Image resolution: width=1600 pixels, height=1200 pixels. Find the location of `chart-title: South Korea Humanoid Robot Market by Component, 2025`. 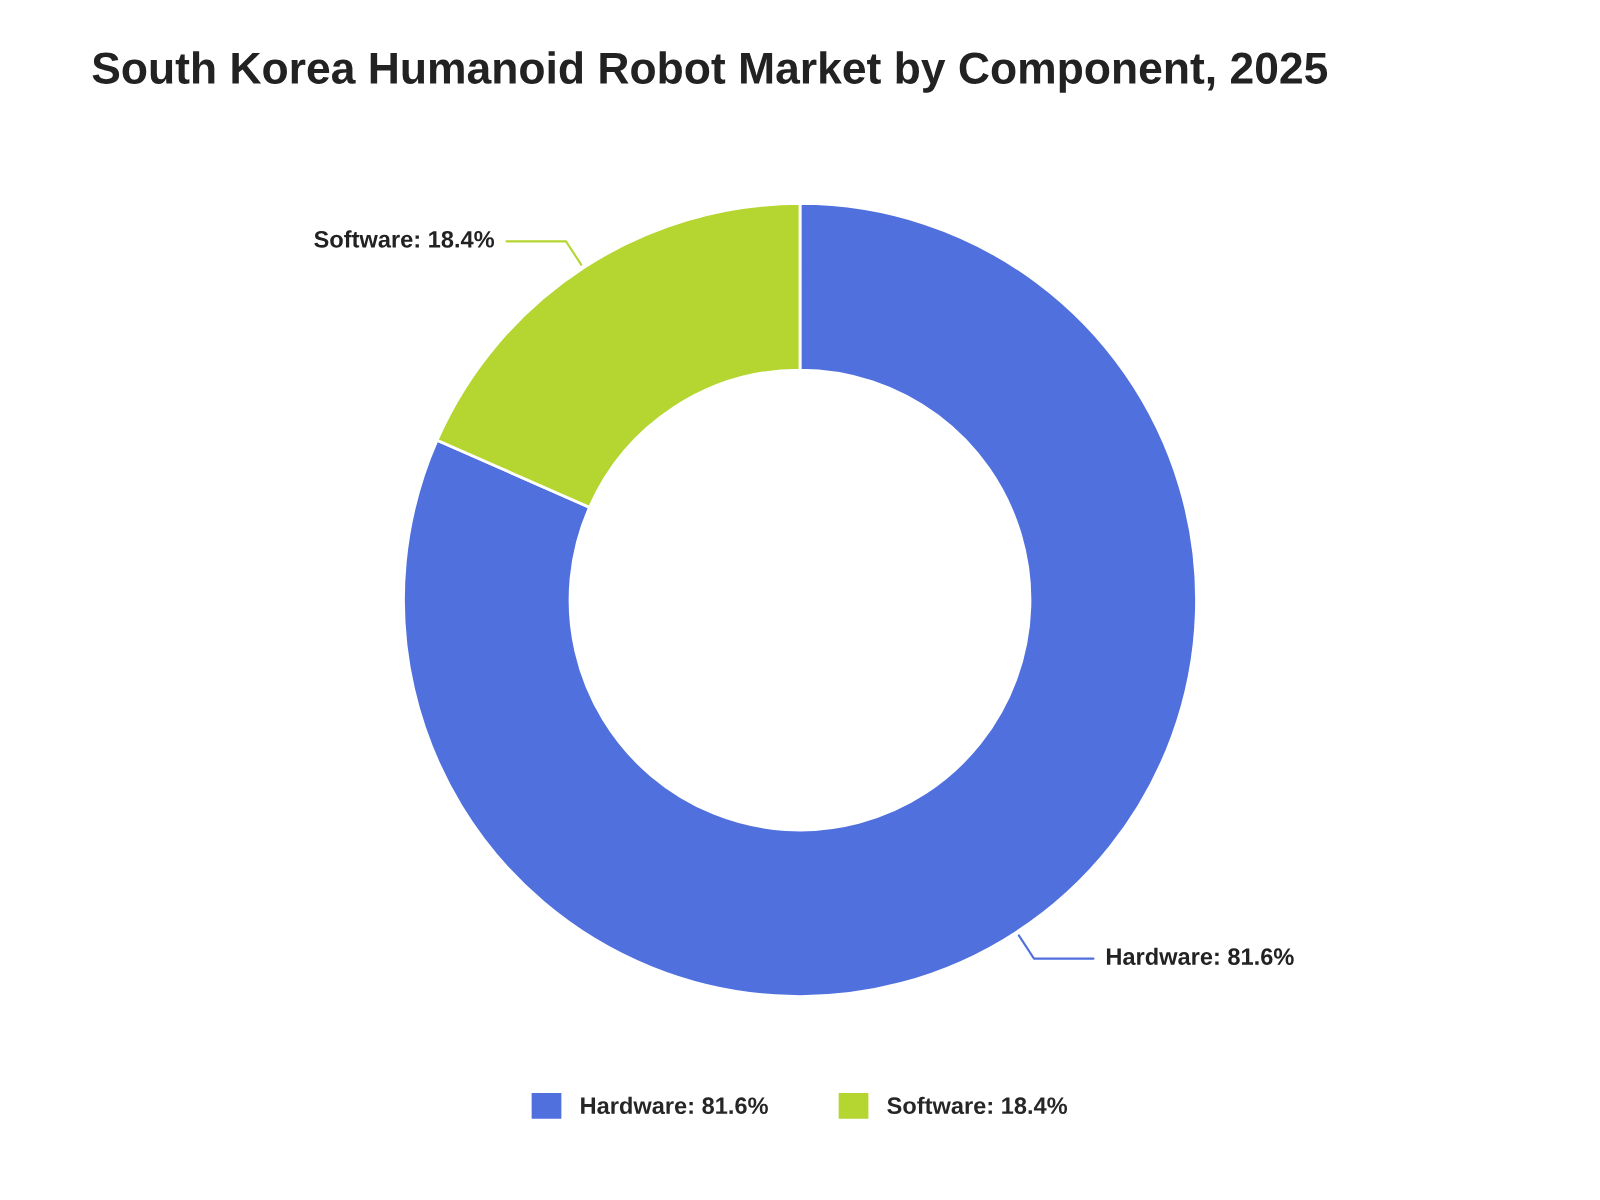

chart-title: South Korea Humanoid Robot Market by Component, 2025 is located at coordinates (710, 72).